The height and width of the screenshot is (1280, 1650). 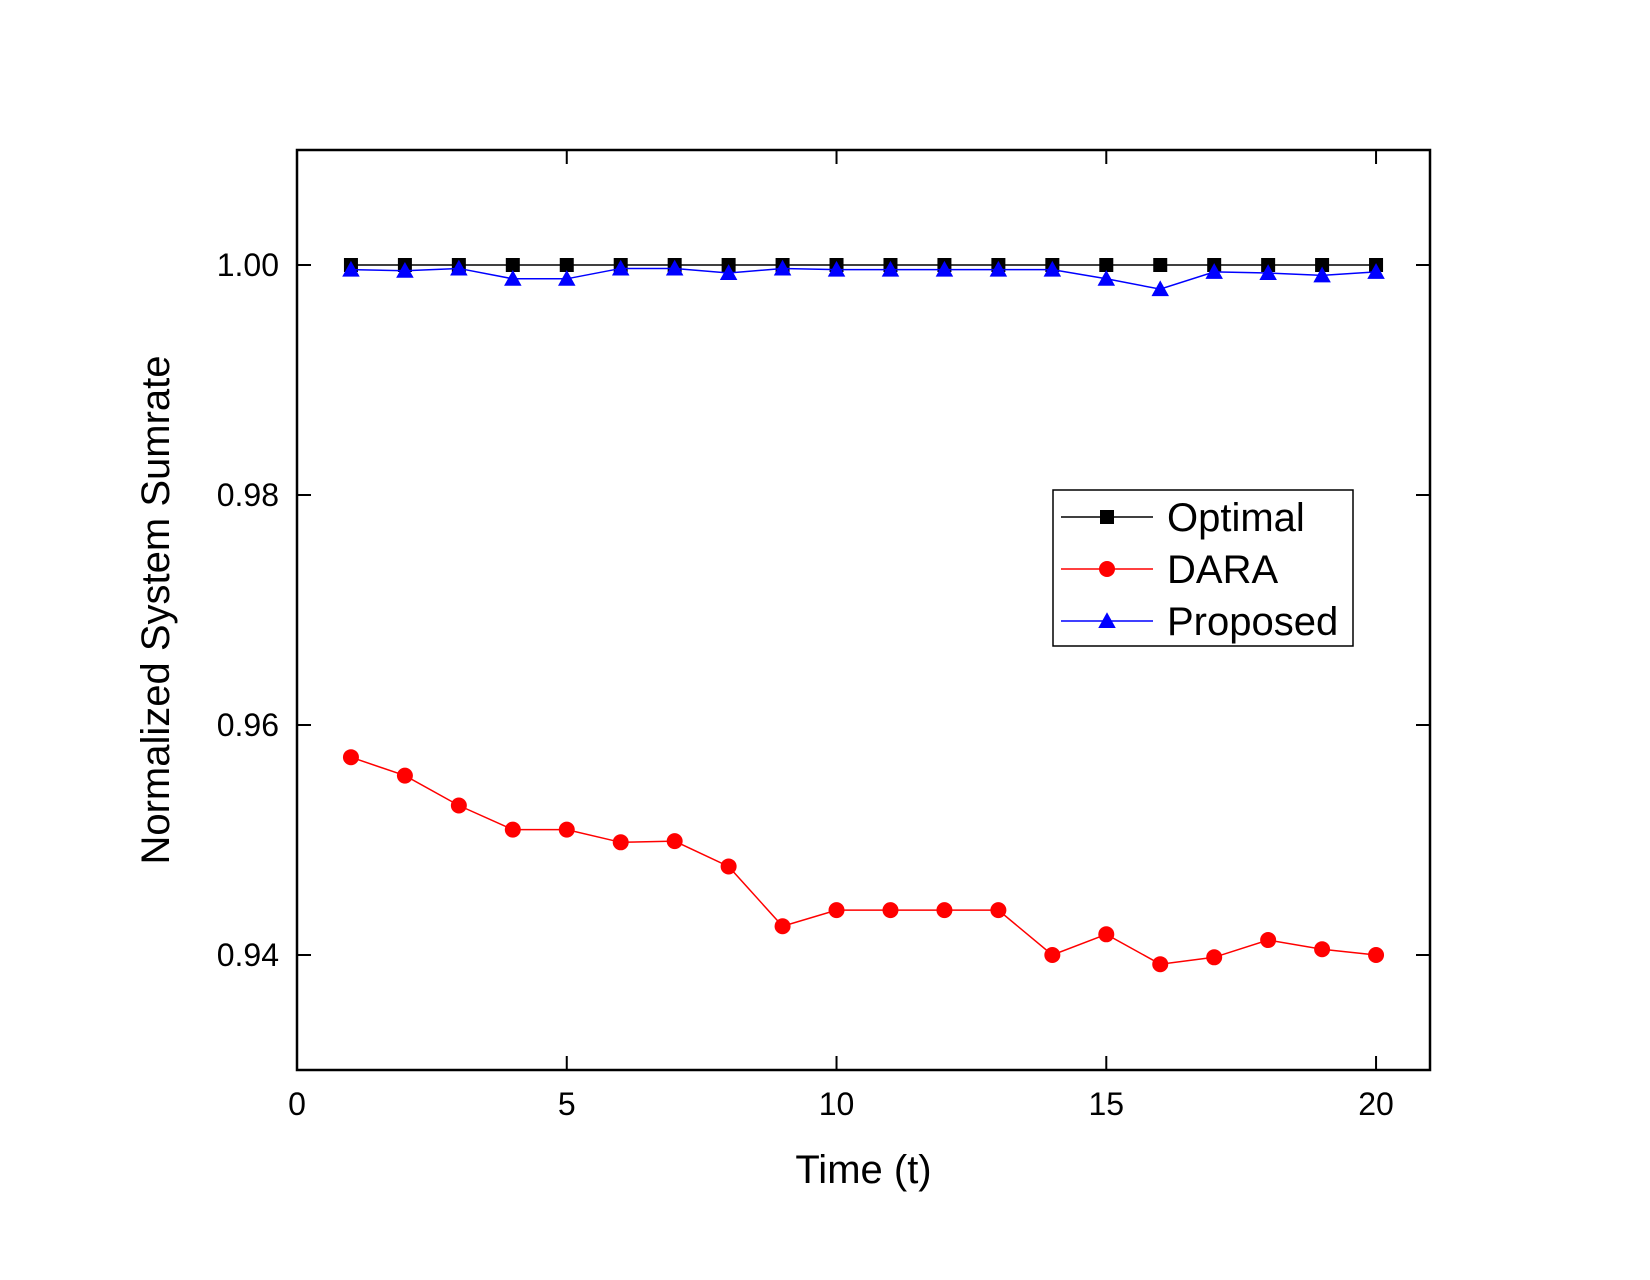 I want to click on y-tick-label: 1.00, so click(x=248, y=265).